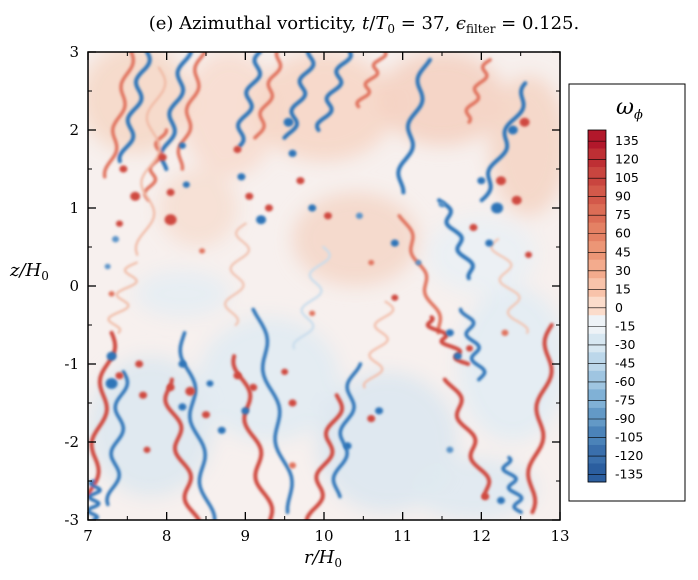  What do you see at coordinates (623, 233) in the screenshot?
I see `colorbar-label: 60` at bounding box center [623, 233].